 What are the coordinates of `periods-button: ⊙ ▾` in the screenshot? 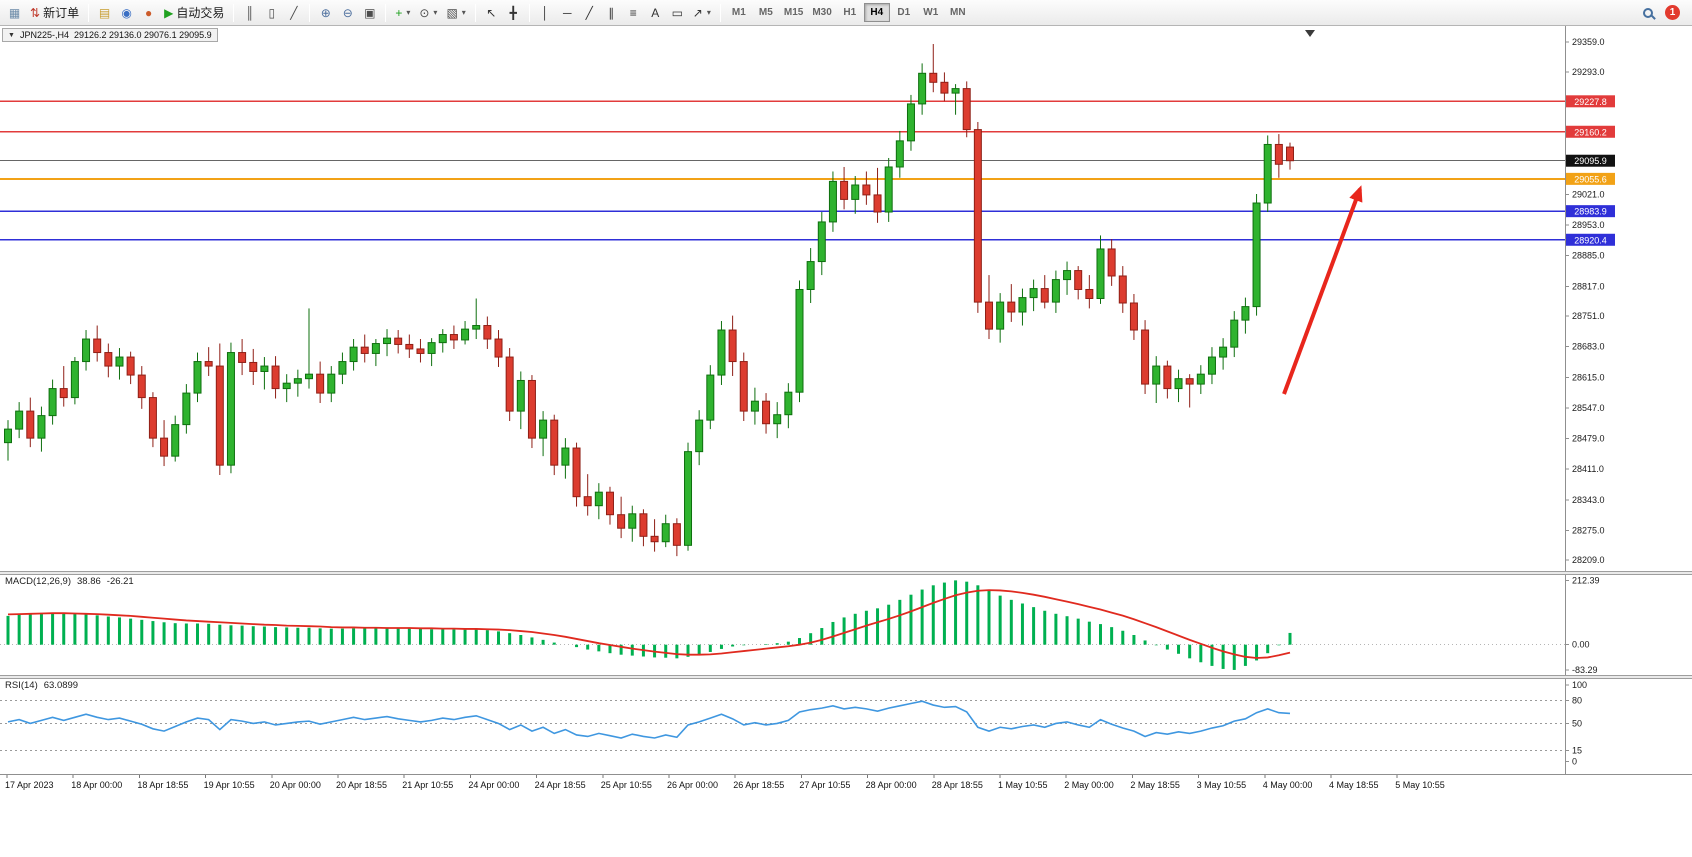 It's located at (428, 13).